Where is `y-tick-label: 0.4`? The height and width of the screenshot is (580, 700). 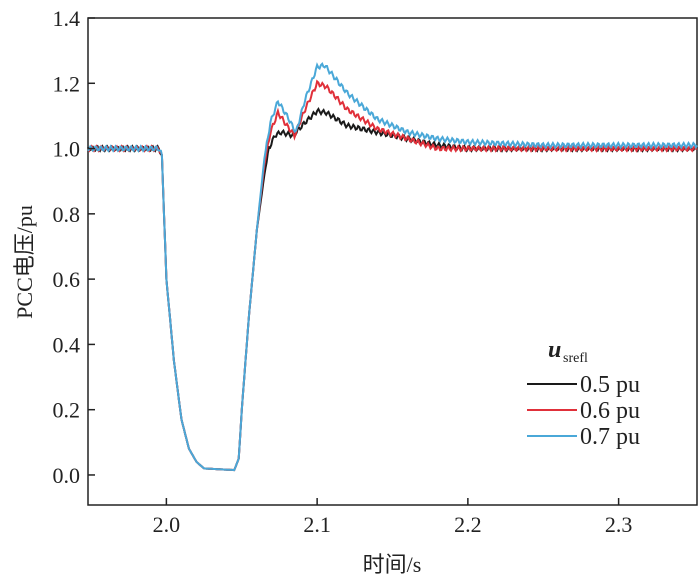
y-tick-label: 0.4 is located at coordinates (67, 344).